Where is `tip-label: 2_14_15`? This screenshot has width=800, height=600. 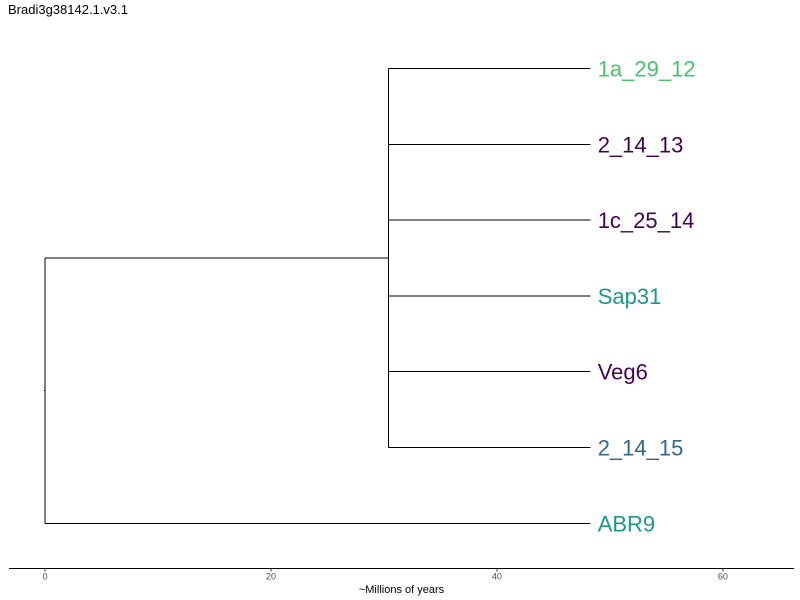
tip-label: 2_14_15 is located at coordinates (641, 448).